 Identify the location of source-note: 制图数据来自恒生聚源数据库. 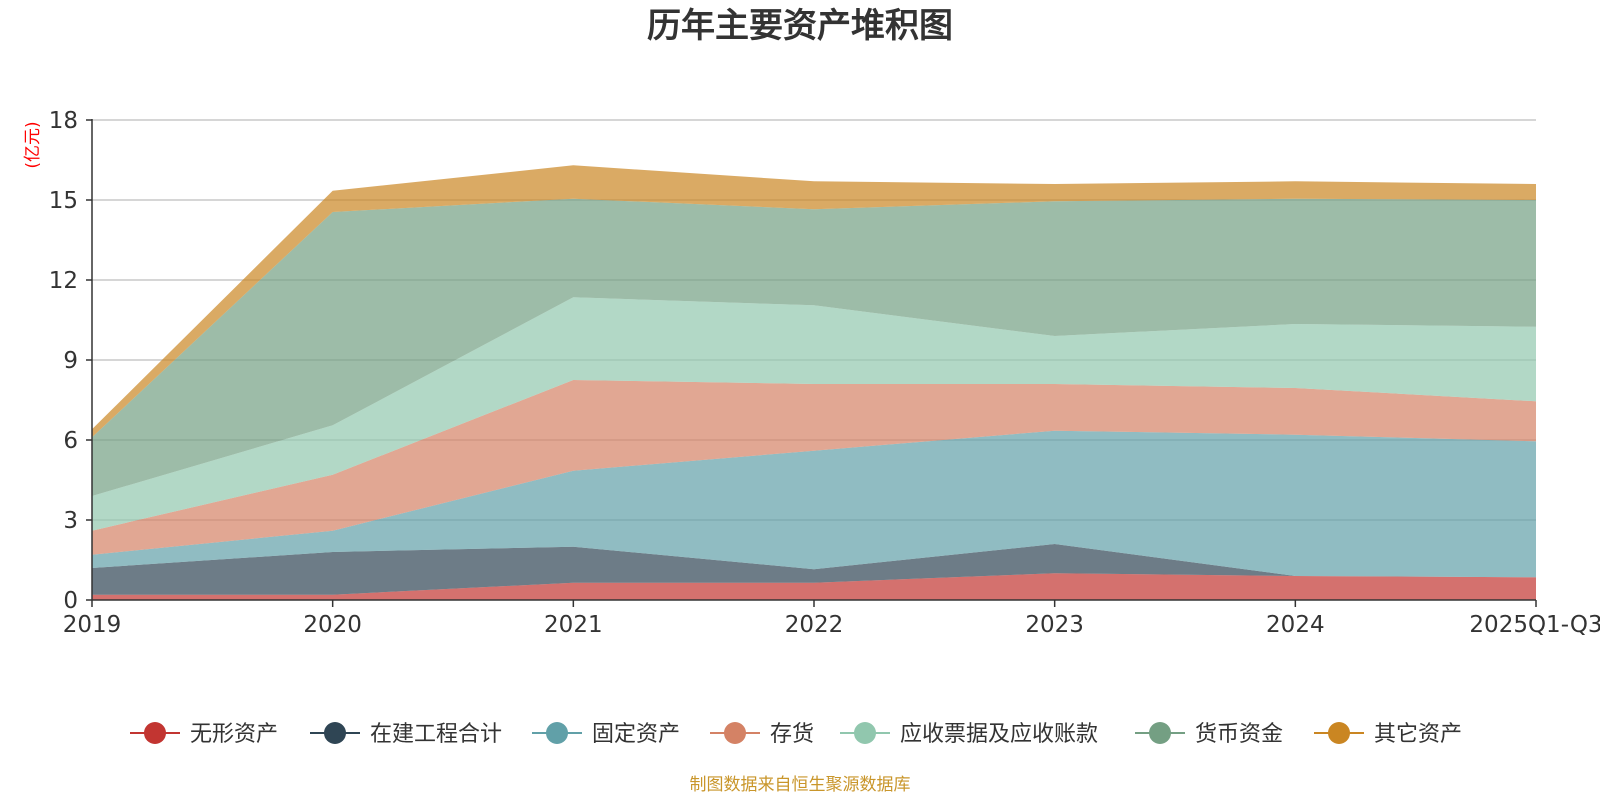
(800, 785).